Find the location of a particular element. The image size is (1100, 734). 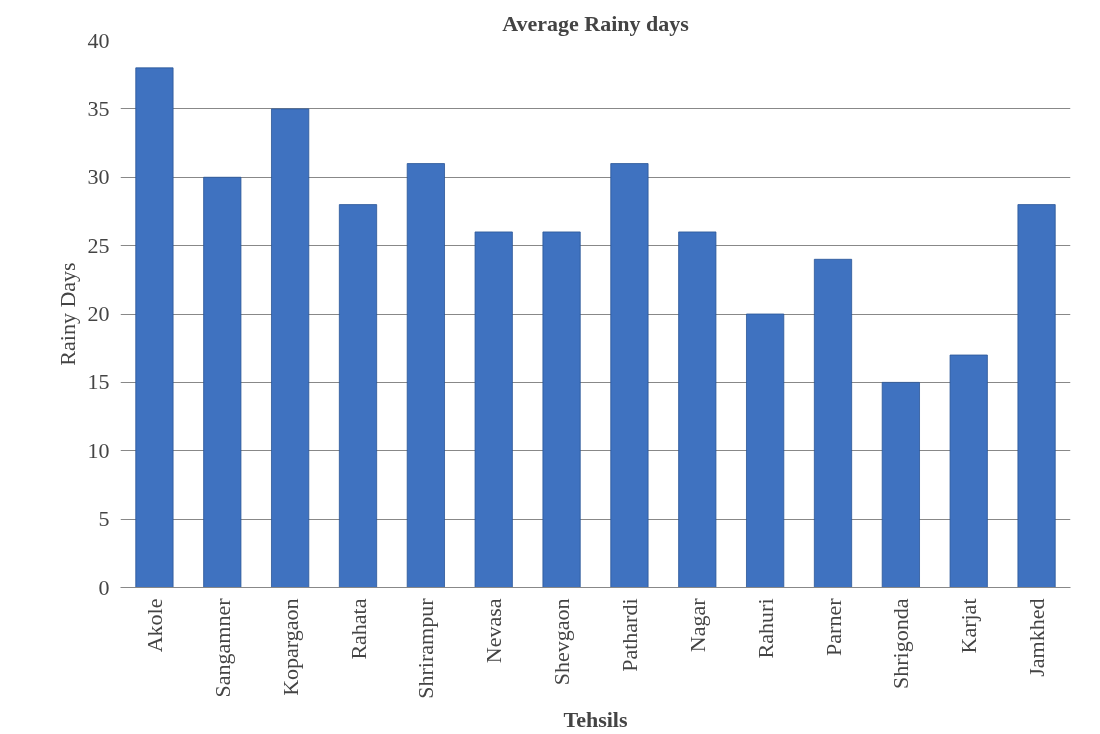

y-tick-label: 35 is located at coordinates (98, 108).